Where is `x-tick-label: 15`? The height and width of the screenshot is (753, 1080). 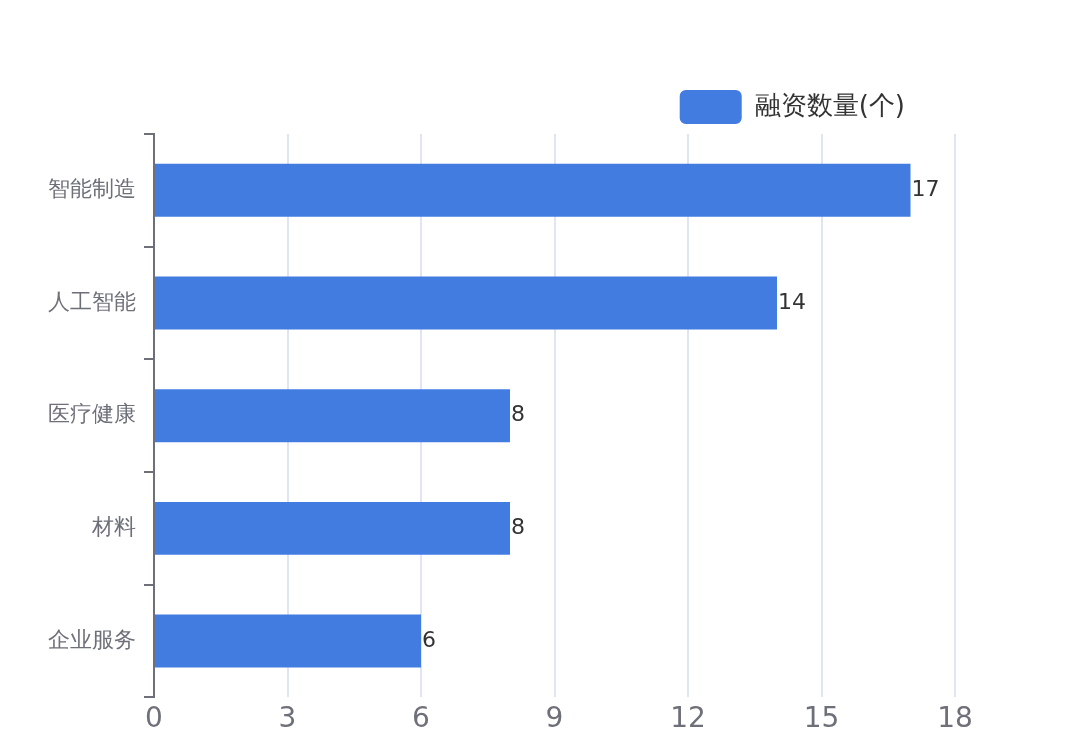
x-tick-label: 15 is located at coordinates (821, 718).